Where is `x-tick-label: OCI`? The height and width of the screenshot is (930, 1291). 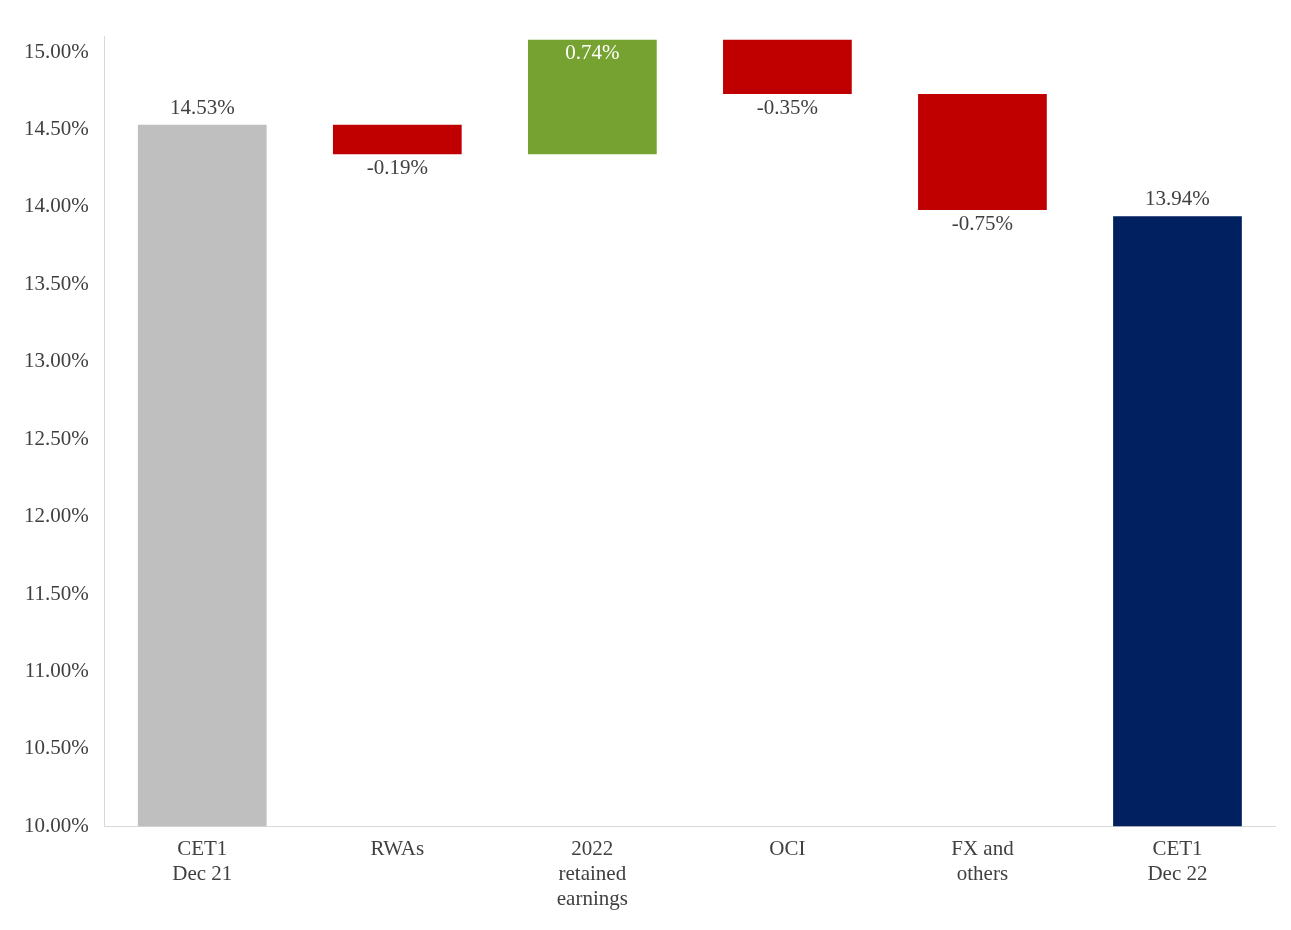
x-tick-label: OCI is located at coordinates (787, 847).